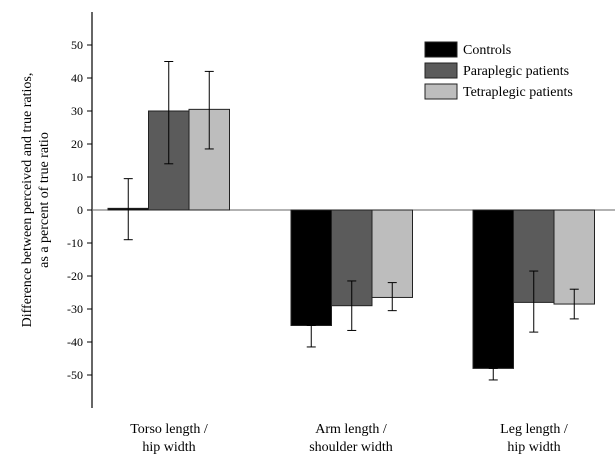 The image size is (615, 458). I want to click on legend-label: Tetraplegic patients, so click(518, 92).